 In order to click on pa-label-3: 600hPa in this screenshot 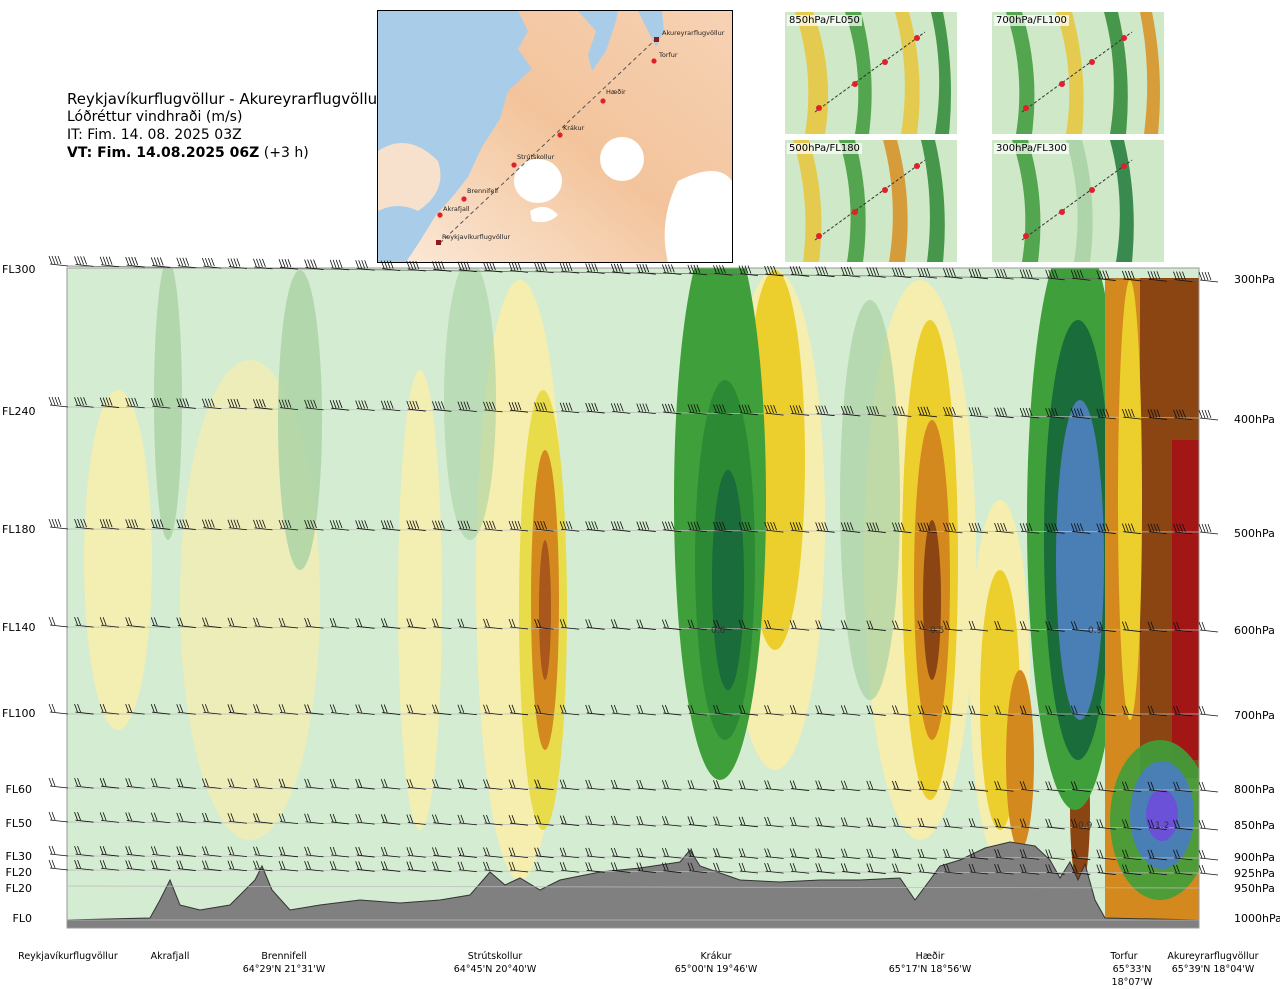, I will do `click(1254, 630)`.